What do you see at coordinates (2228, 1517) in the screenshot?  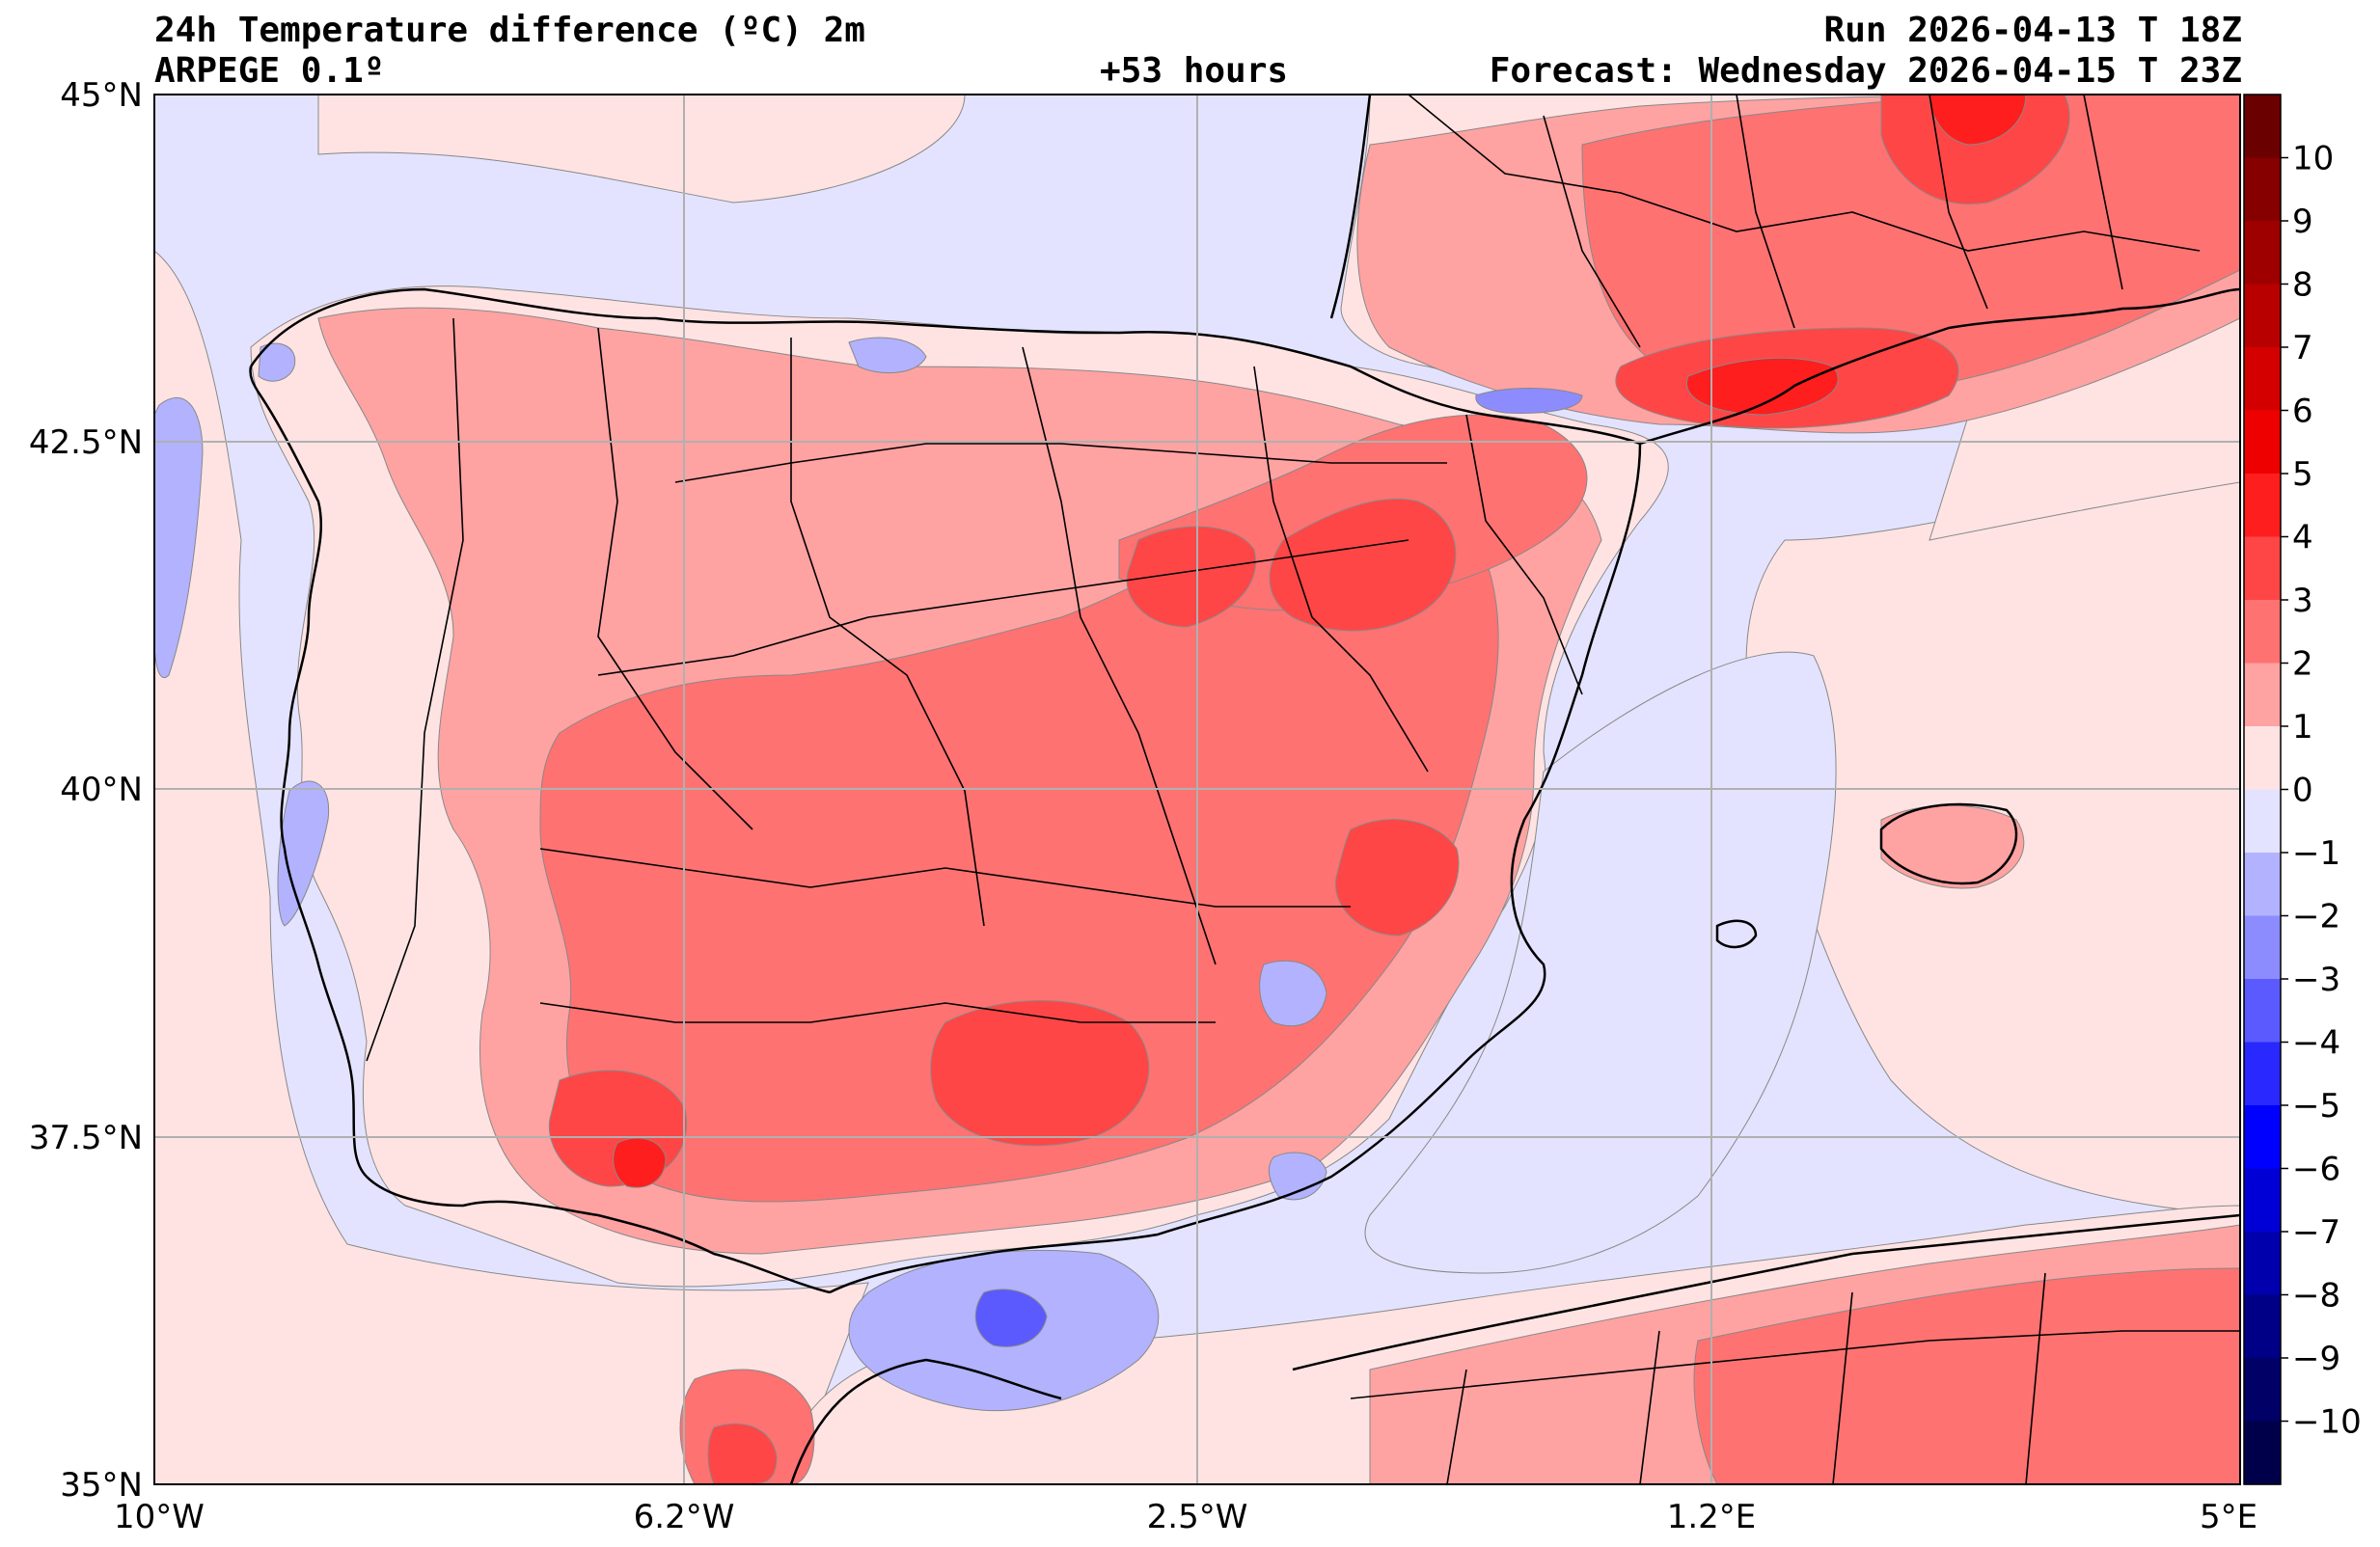 I see `lon-label-5e: 5°E` at bounding box center [2228, 1517].